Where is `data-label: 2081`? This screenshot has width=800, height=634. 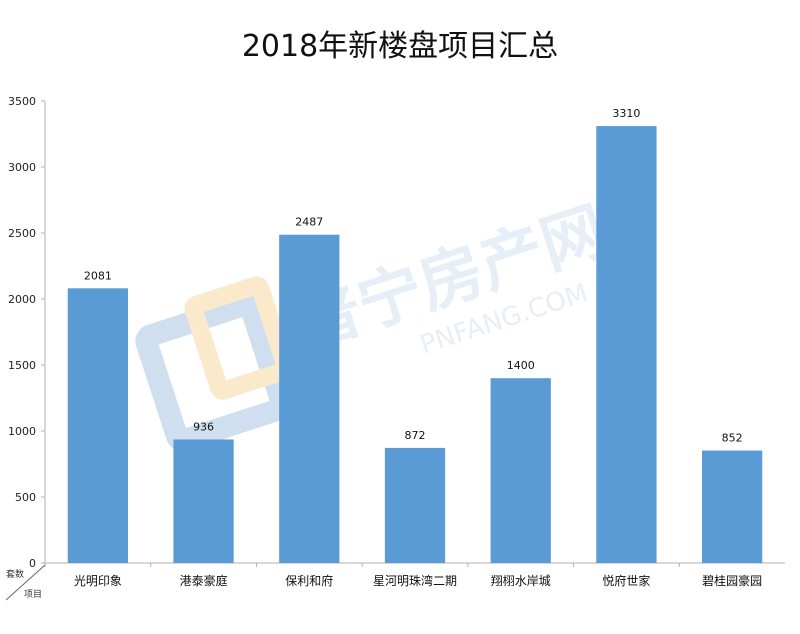 data-label: 2081 is located at coordinates (98, 275).